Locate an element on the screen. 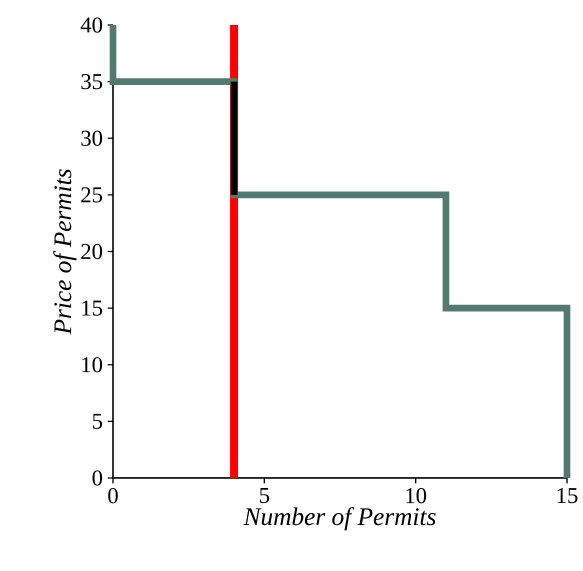  x-axis-title: Number of Permits is located at coordinates (339, 518).